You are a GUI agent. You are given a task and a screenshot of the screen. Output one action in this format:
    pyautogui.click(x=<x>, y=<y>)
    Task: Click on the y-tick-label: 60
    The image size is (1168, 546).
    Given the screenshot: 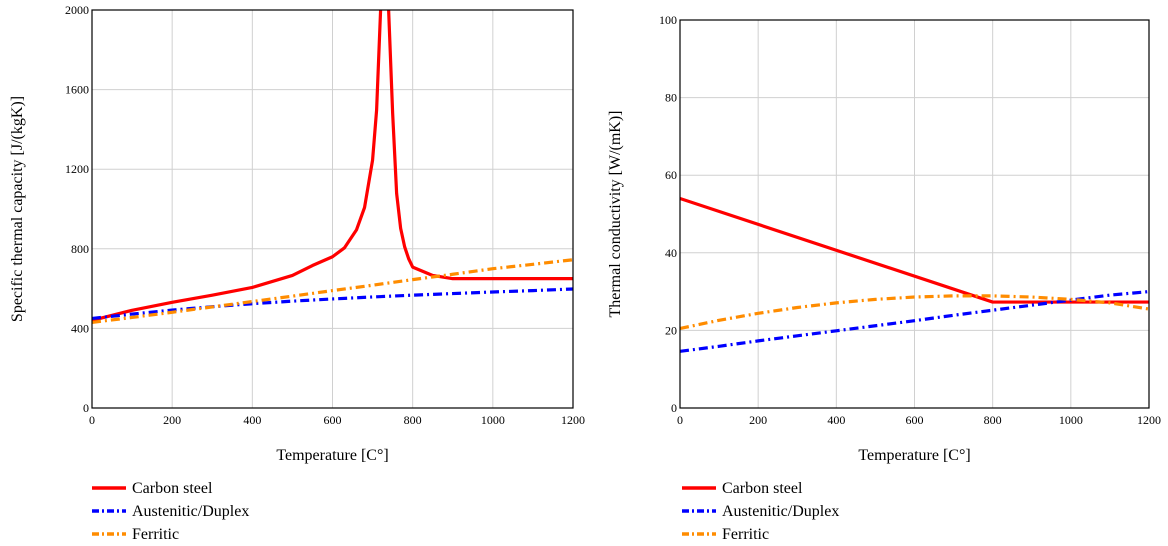 What is the action you would take?
    pyautogui.click(x=671, y=175)
    